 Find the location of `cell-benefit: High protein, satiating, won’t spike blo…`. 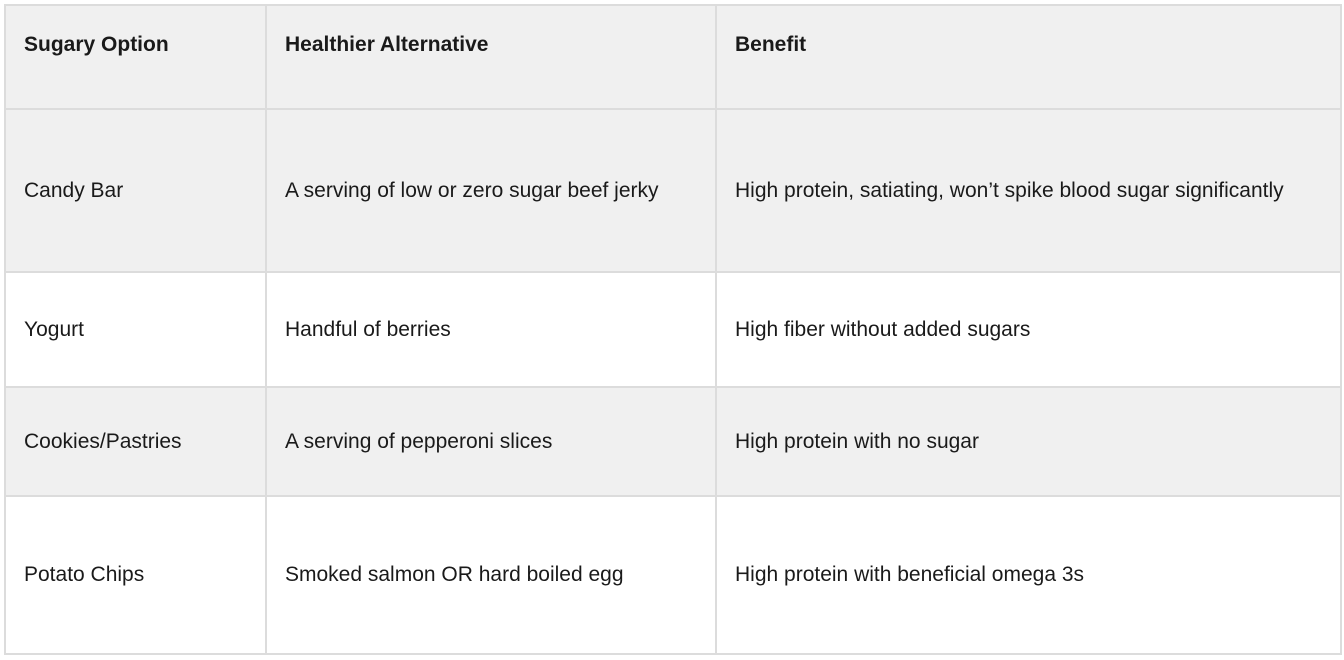

cell-benefit: High protein, satiating, won’t spike blo… is located at coordinates (1028, 190).